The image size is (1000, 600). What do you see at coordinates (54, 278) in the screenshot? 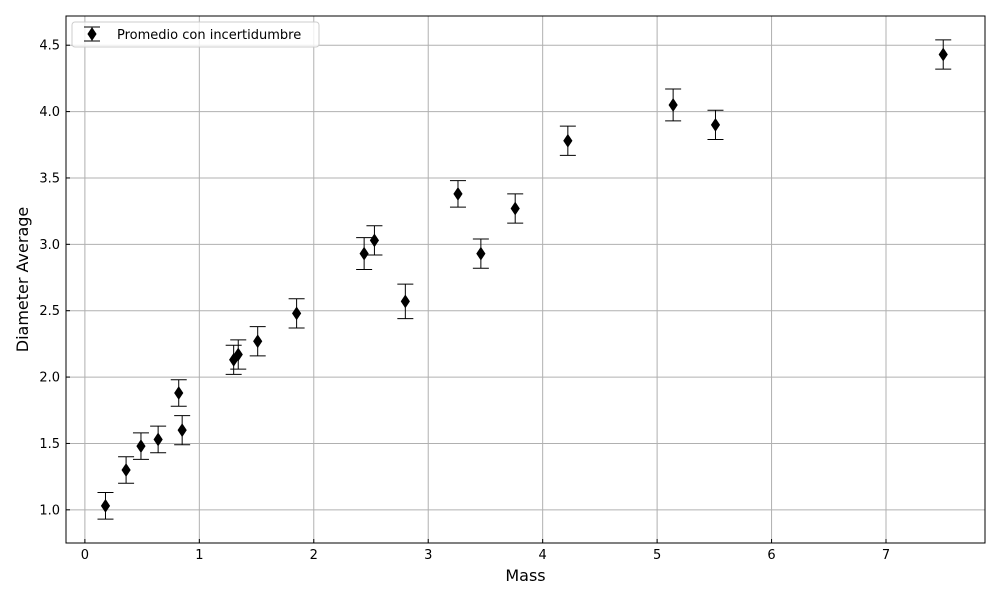
I see `y-axis-ticks: 1.0 1.5 2.0 2.5 3.0 3.5 4.0 4.5` at bounding box center [54, 278].